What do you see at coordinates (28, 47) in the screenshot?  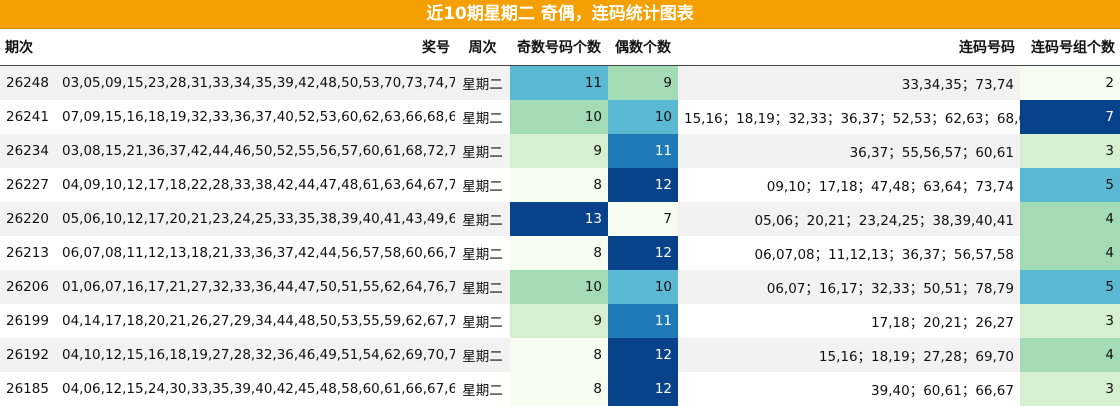 I see `header-period: 期次` at bounding box center [28, 47].